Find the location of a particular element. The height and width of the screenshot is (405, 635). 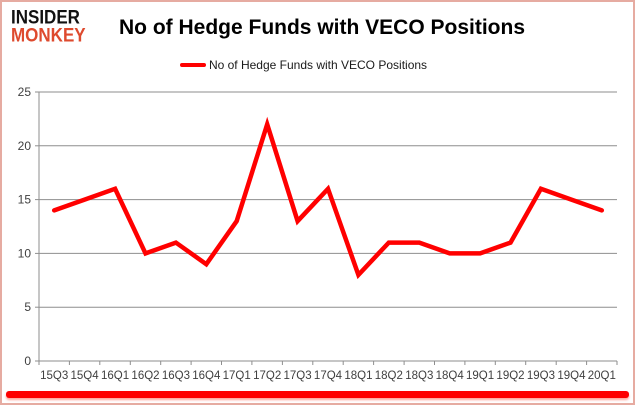

x-axis-label: 19Q3 is located at coordinates (541, 376).